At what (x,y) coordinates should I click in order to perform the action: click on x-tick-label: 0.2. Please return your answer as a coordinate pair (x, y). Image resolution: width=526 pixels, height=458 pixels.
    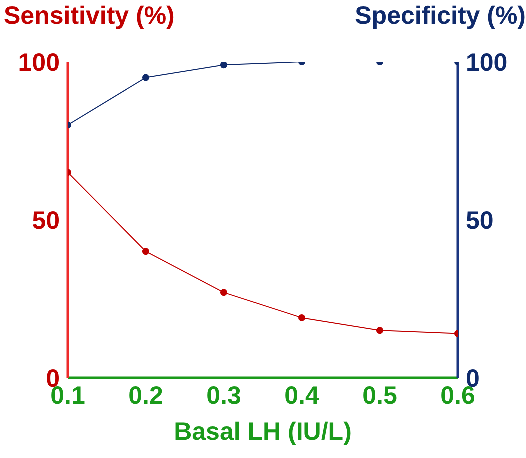
    Looking at the image, I should click on (146, 396).